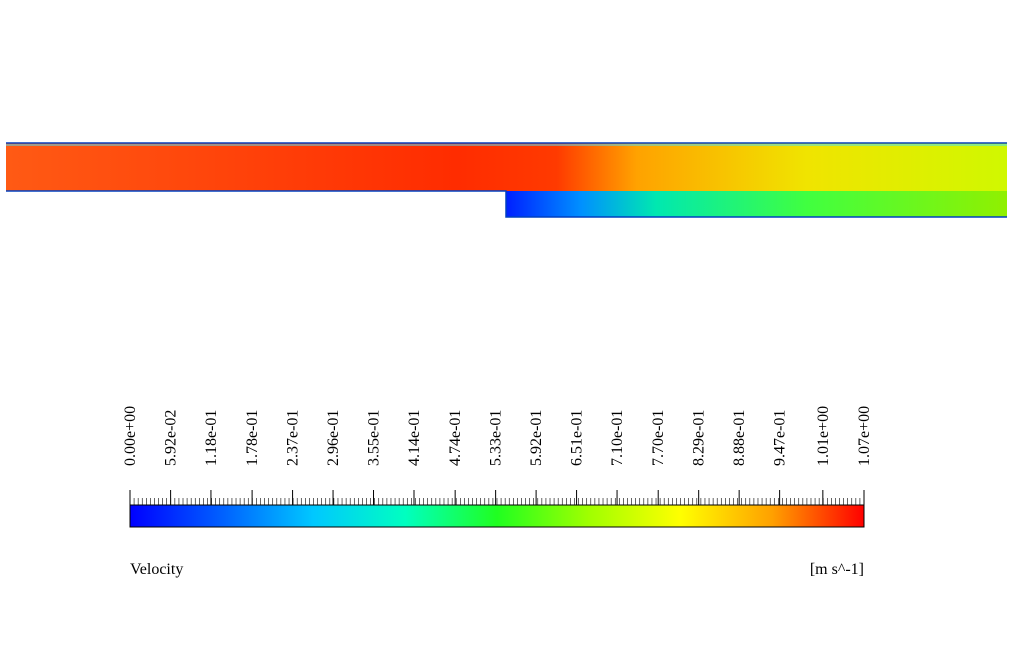  I want to click on colorbar-label: Velocity, so click(156, 569).